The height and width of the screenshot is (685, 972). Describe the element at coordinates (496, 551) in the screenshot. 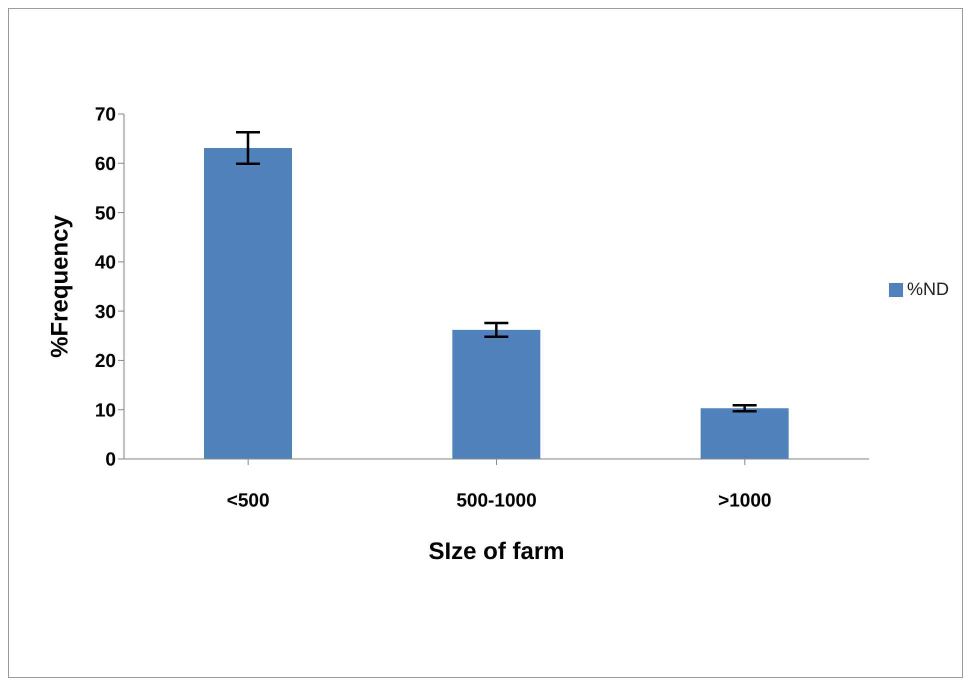

I see `x-axis-title: SIze of farm` at that location.